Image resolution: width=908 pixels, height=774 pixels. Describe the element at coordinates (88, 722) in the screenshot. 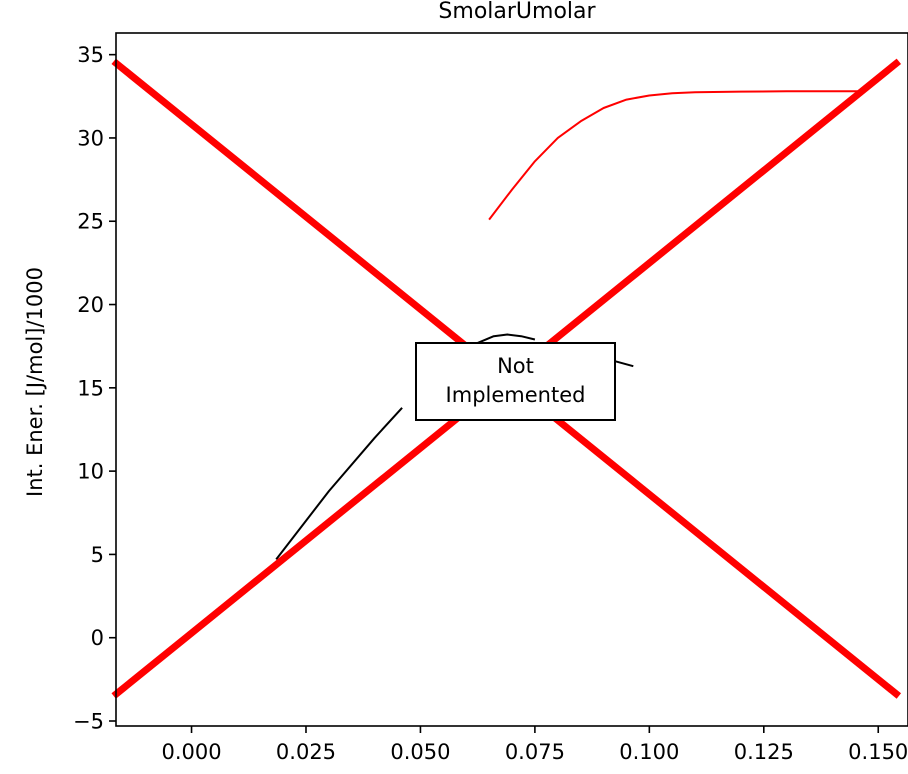

I see `y-tick-label: −5` at that location.